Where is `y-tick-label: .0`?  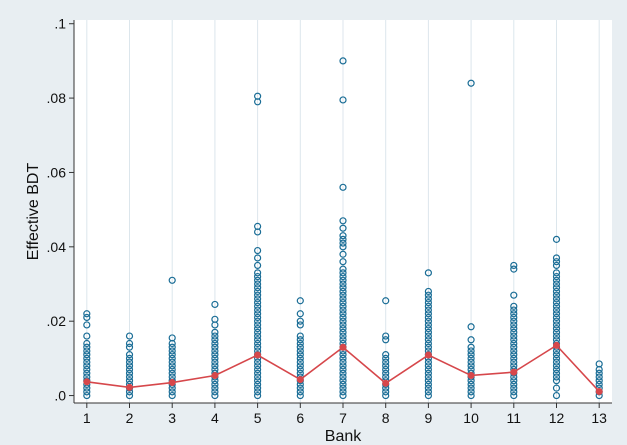
y-tick-label: .0 is located at coordinates (60, 396).